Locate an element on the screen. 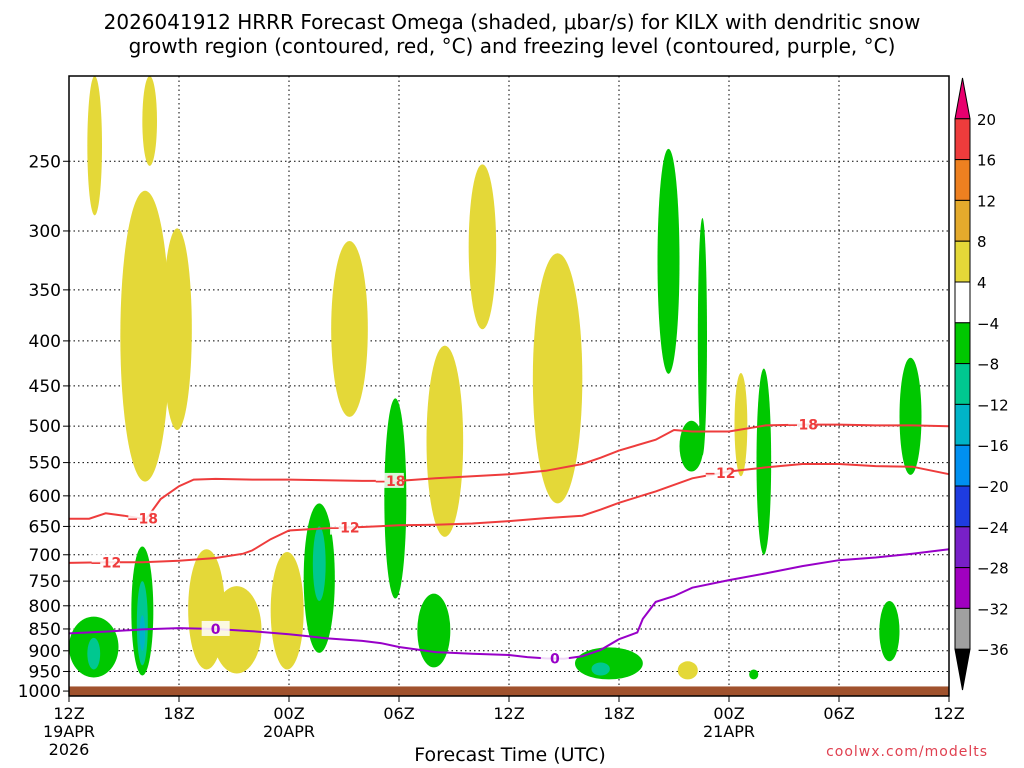 This screenshot has width=1024, height=768. x-date-label-36: 21APR is located at coordinates (729, 731).